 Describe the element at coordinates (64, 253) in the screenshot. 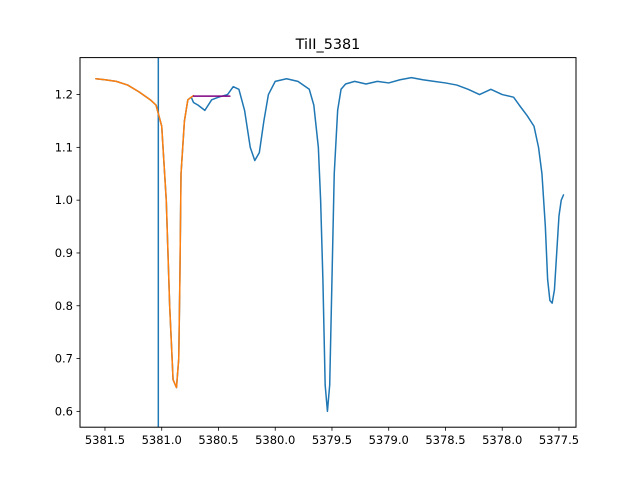

I see `y-tick-label-3: 0.9` at that location.